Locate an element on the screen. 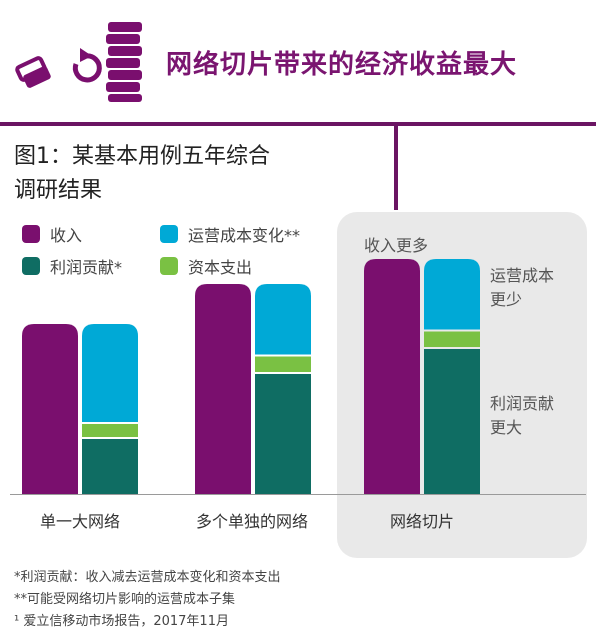 This screenshot has width=596, height=636. annotation-more-revenue: 收入更多 is located at coordinates (396, 245).